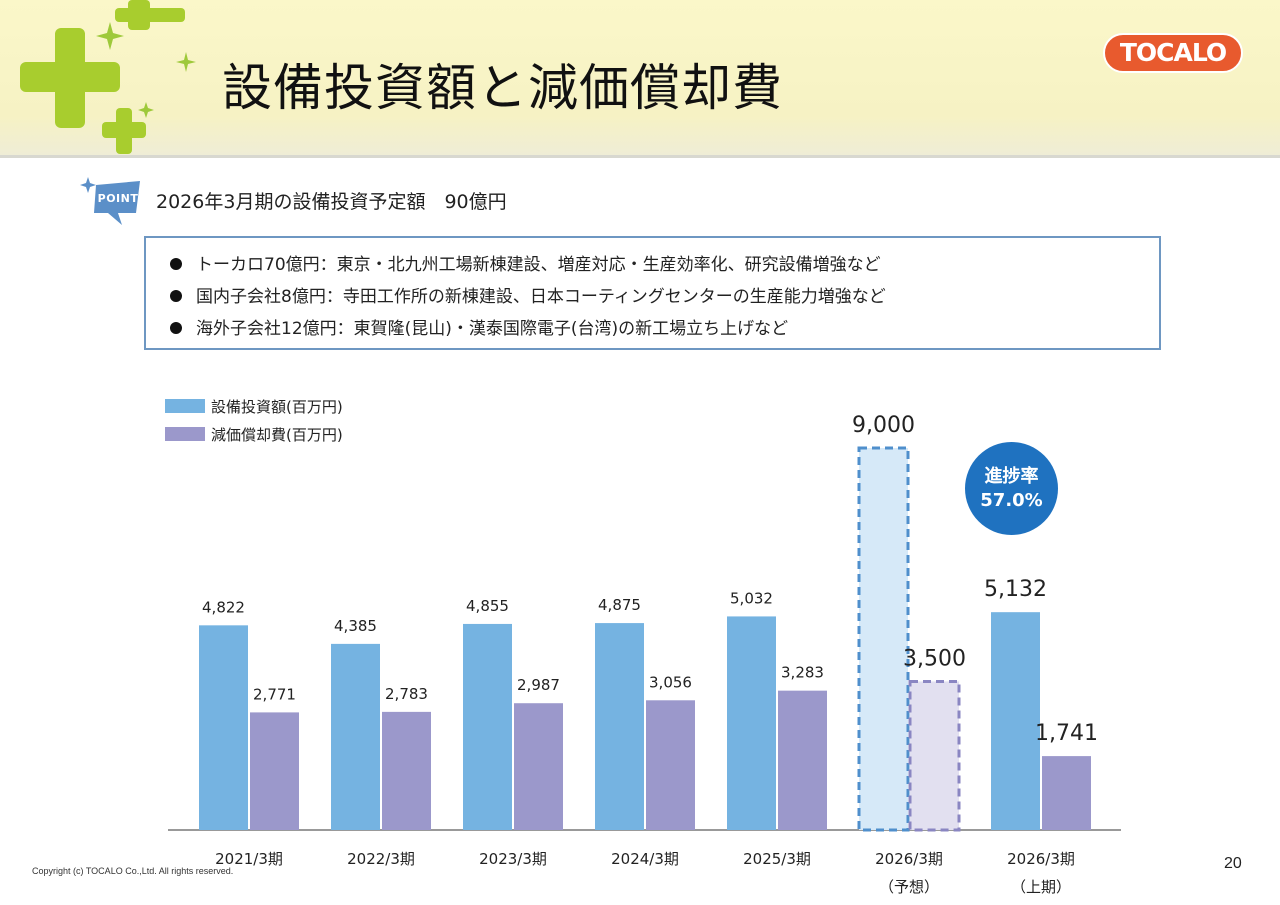  What do you see at coordinates (513, 859) in the screenshot?
I see `category-label: 2023/3期` at bounding box center [513, 859].